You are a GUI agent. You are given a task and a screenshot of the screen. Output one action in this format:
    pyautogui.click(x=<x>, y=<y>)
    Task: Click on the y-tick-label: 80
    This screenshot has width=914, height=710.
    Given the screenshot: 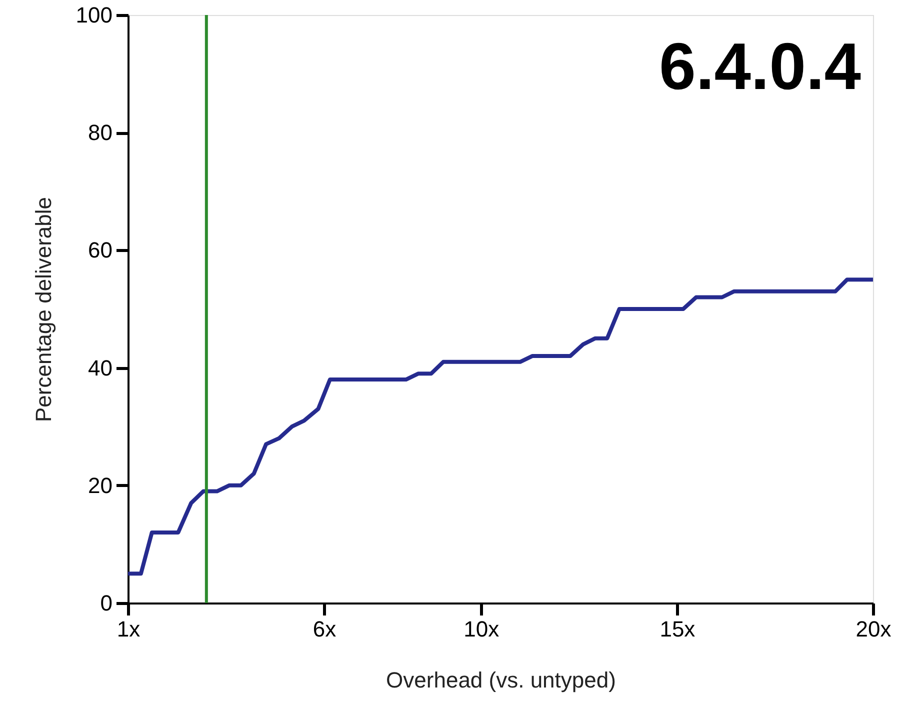 What is the action you would take?
    pyautogui.click(x=100, y=133)
    